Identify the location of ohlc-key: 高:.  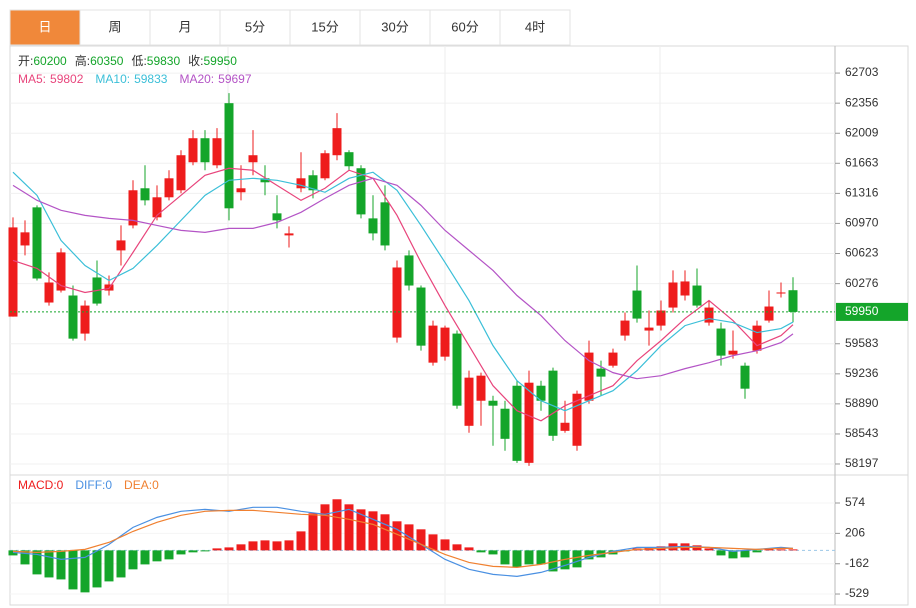
(82, 60).